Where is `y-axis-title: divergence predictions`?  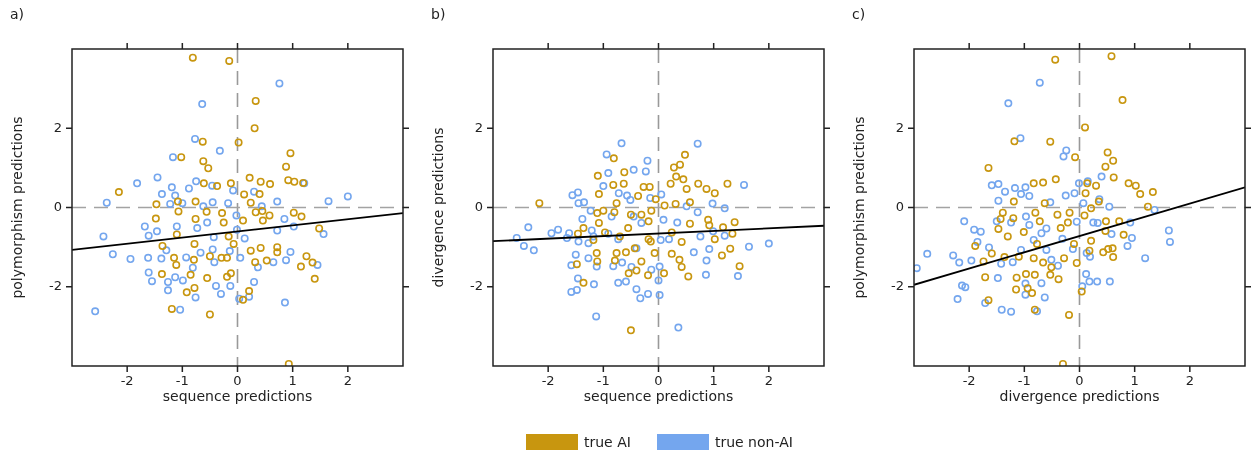 y-axis-title: divergence predictions is located at coordinates (438, 207).